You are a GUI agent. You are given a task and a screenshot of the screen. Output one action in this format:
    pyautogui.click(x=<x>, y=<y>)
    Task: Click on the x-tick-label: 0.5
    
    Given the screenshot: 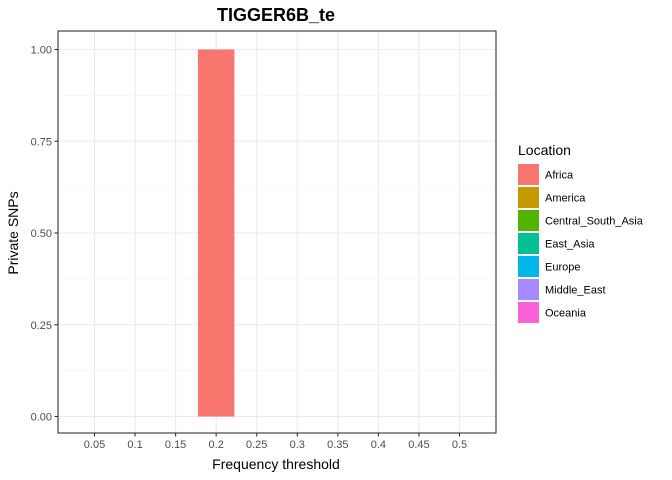 What is the action you would take?
    pyautogui.click(x=459, y=445)
    